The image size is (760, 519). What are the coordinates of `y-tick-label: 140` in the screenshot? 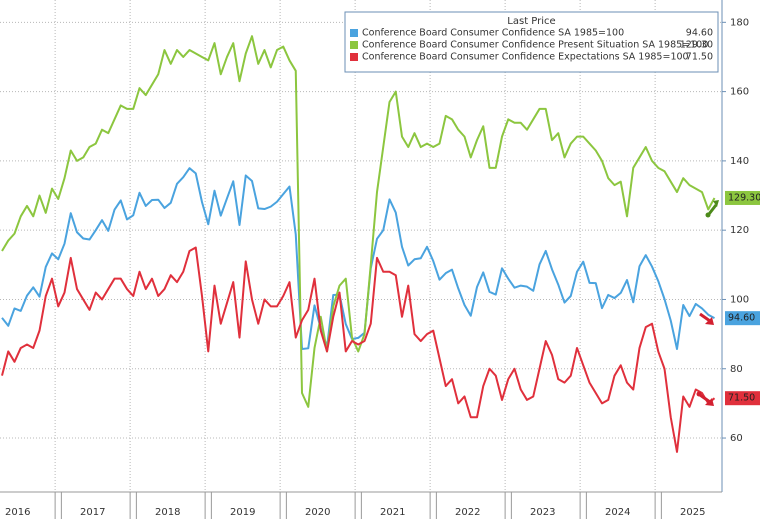 It's located at (739, 161).